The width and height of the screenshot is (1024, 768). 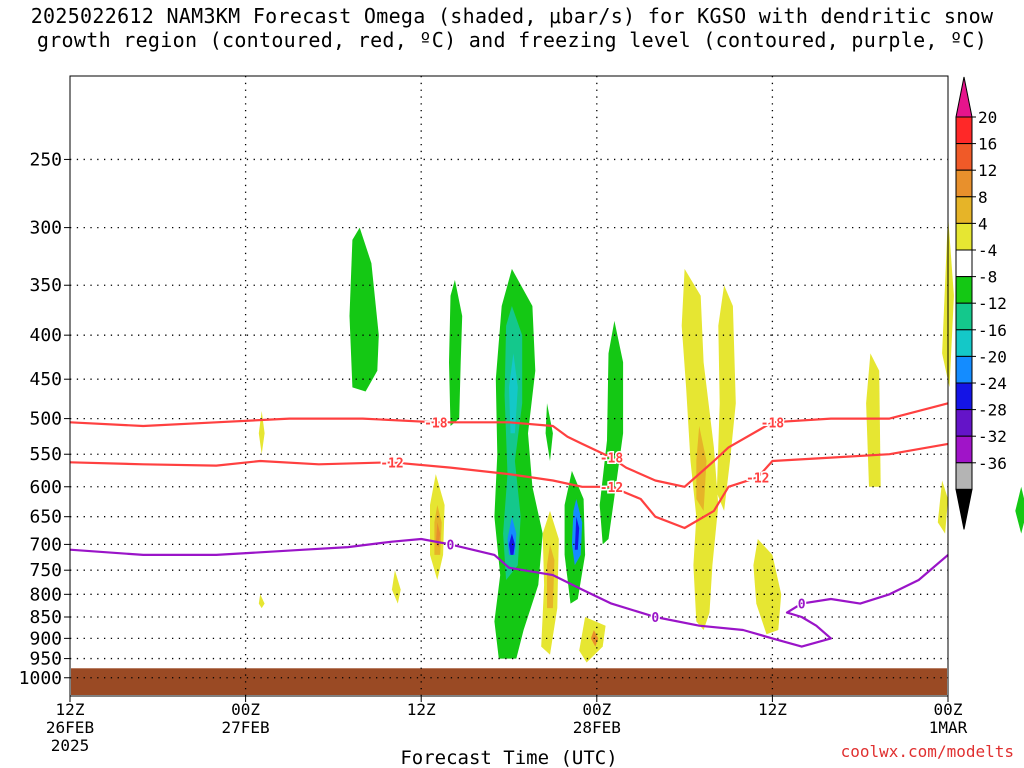 I want to click on y-tick-label: 1000, so click(x=40, y=678).